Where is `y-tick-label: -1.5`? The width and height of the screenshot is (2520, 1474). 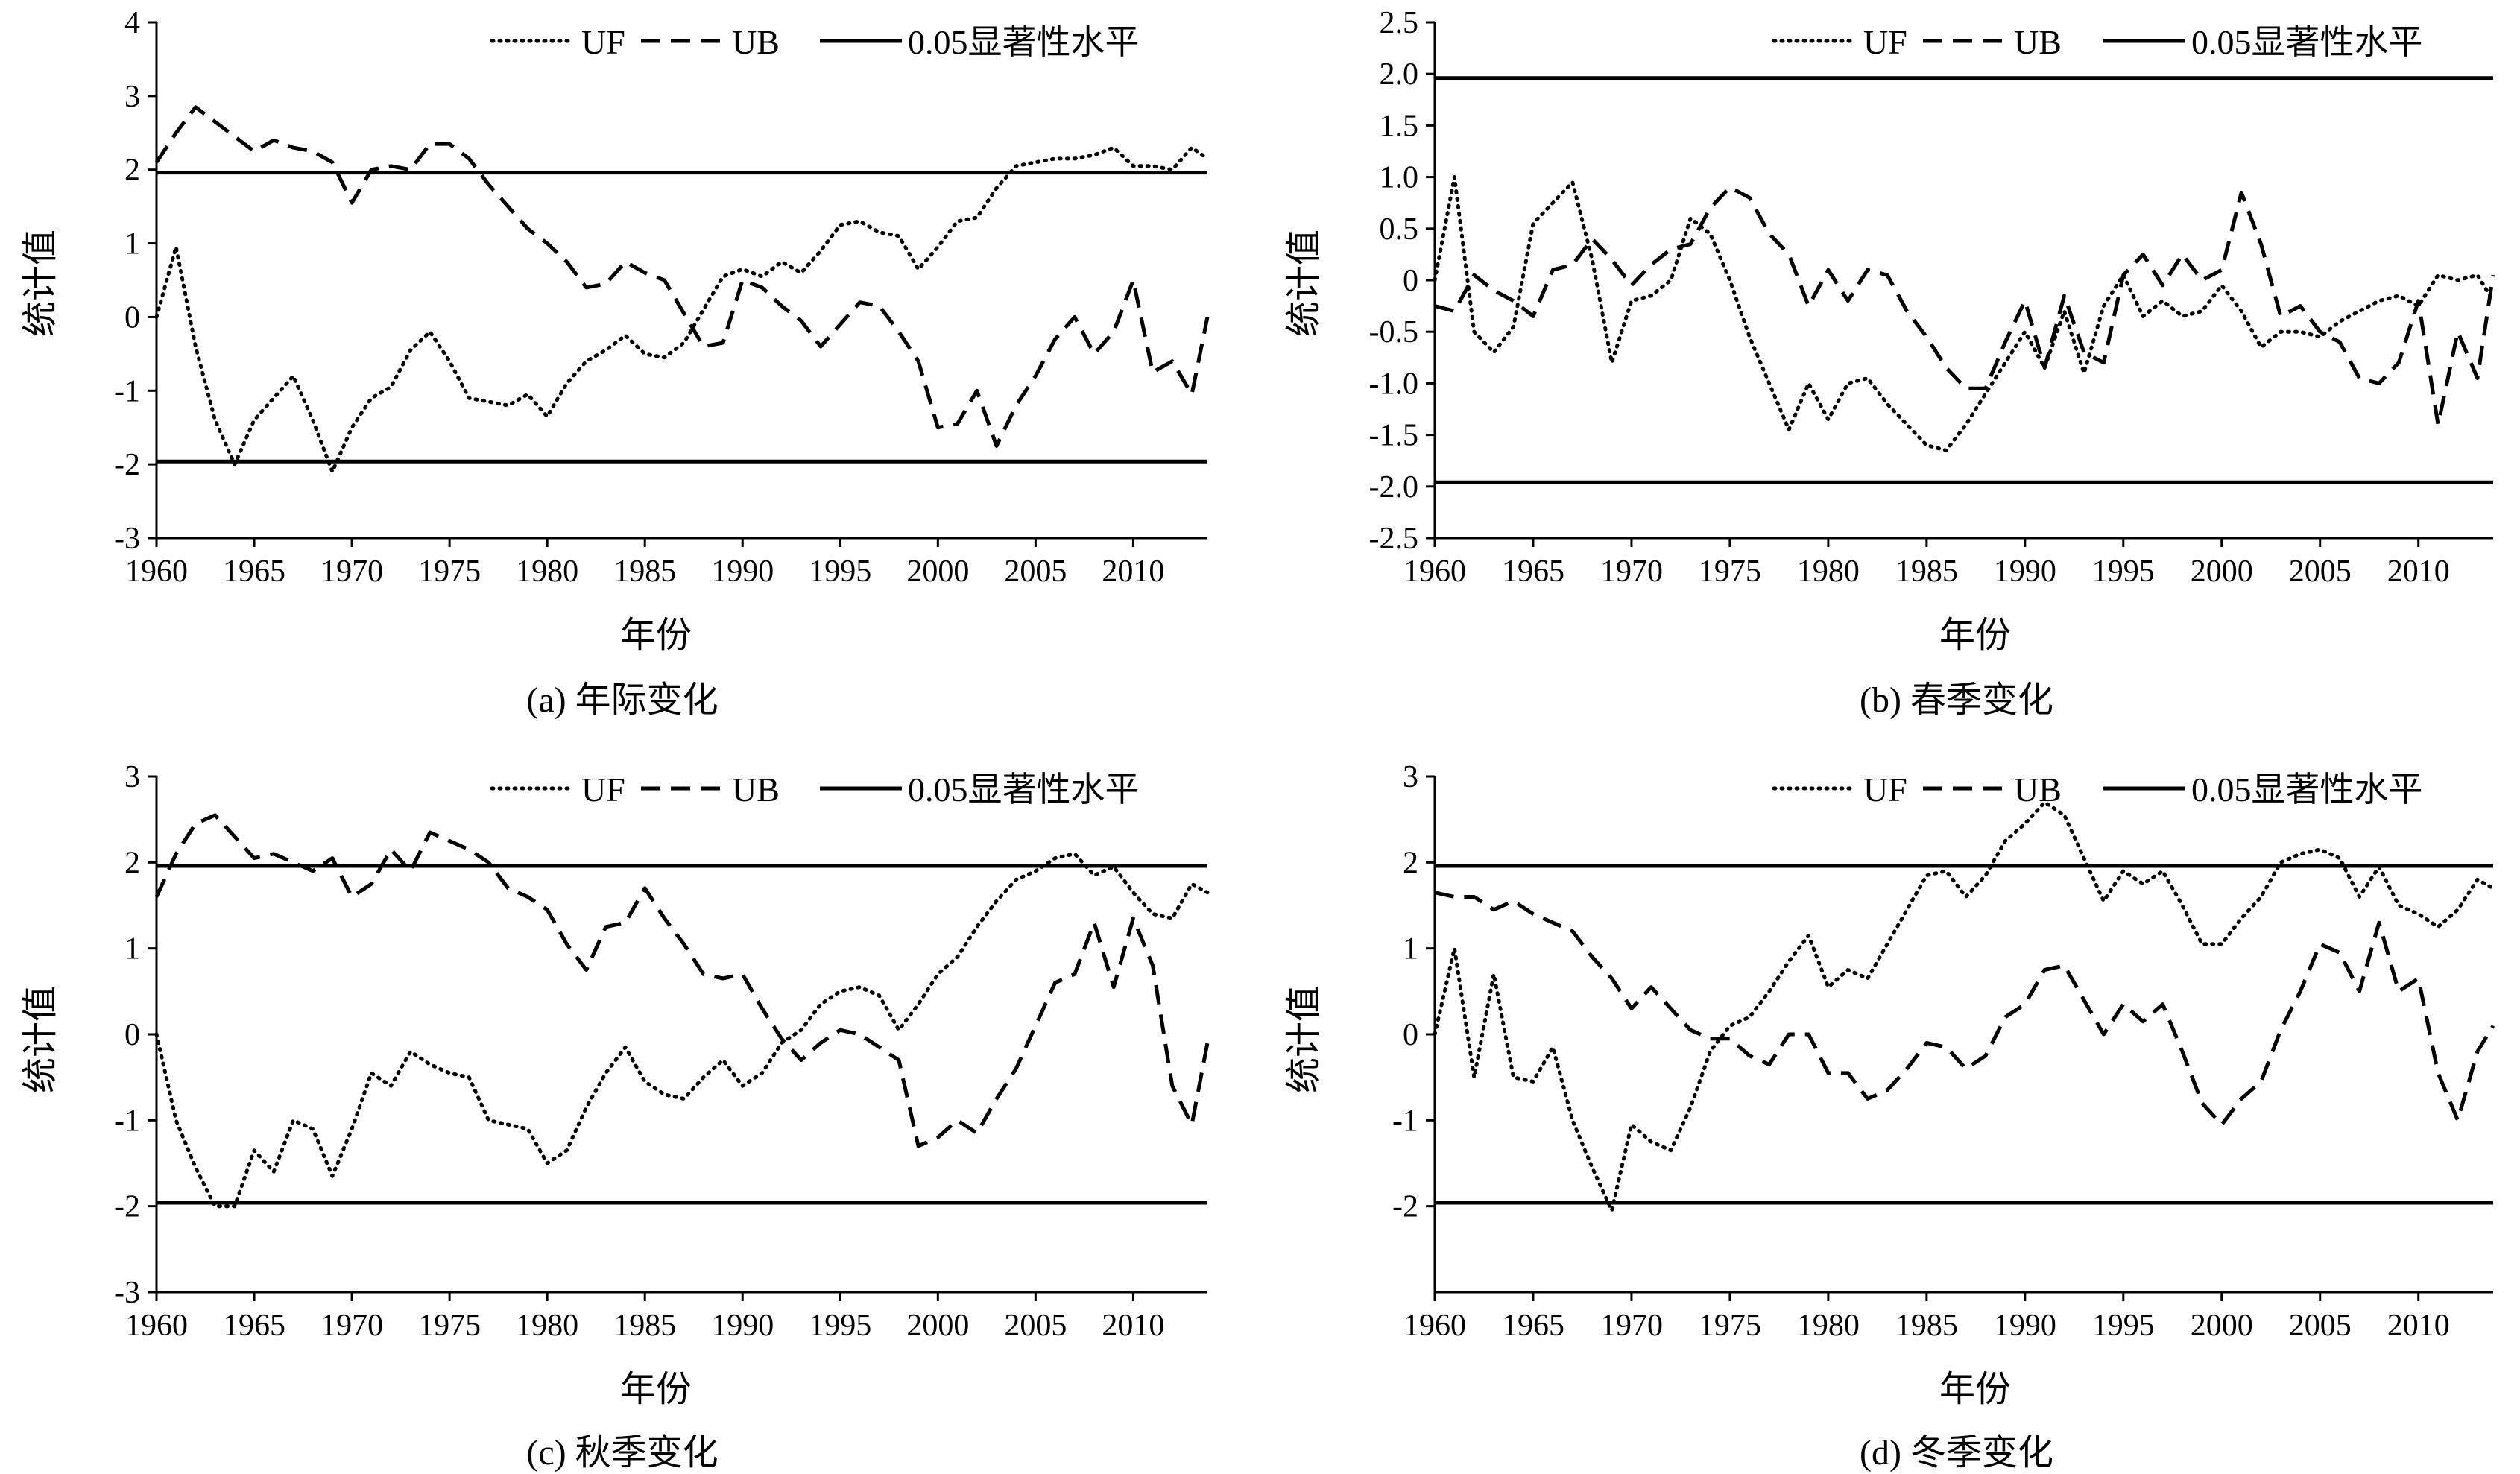 y-tick-label: -1.5 is located at coordinates (1394, 436).